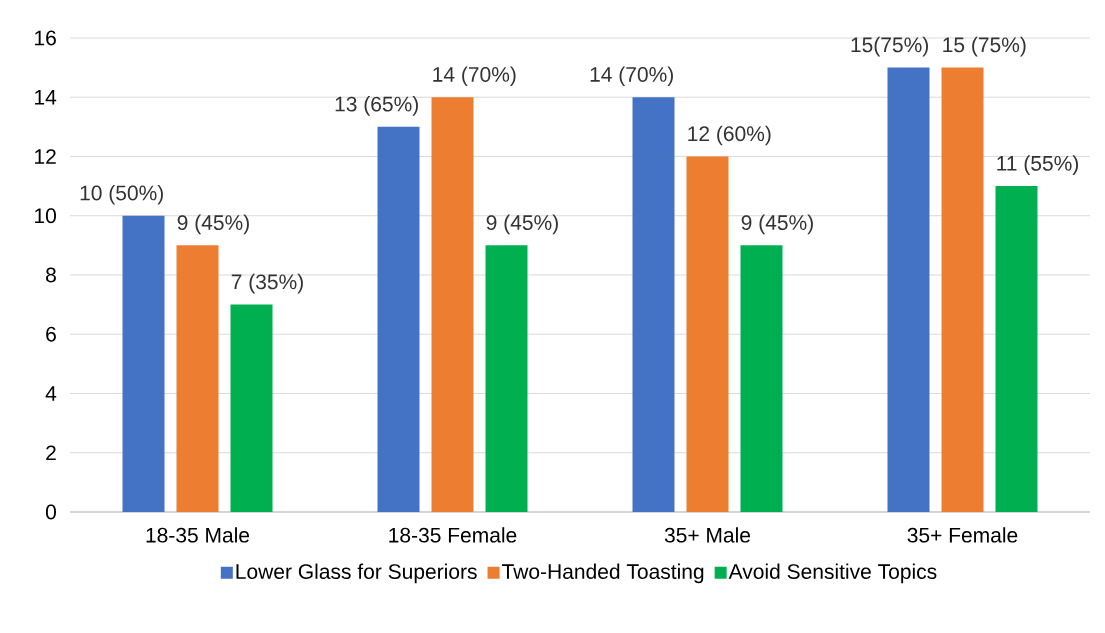 The width and height of the screenshot is (1105, 633). Describe the element at coordinates (962, 535) in the screenshot. I see `x-tick-label: 35+ Female` at that location.